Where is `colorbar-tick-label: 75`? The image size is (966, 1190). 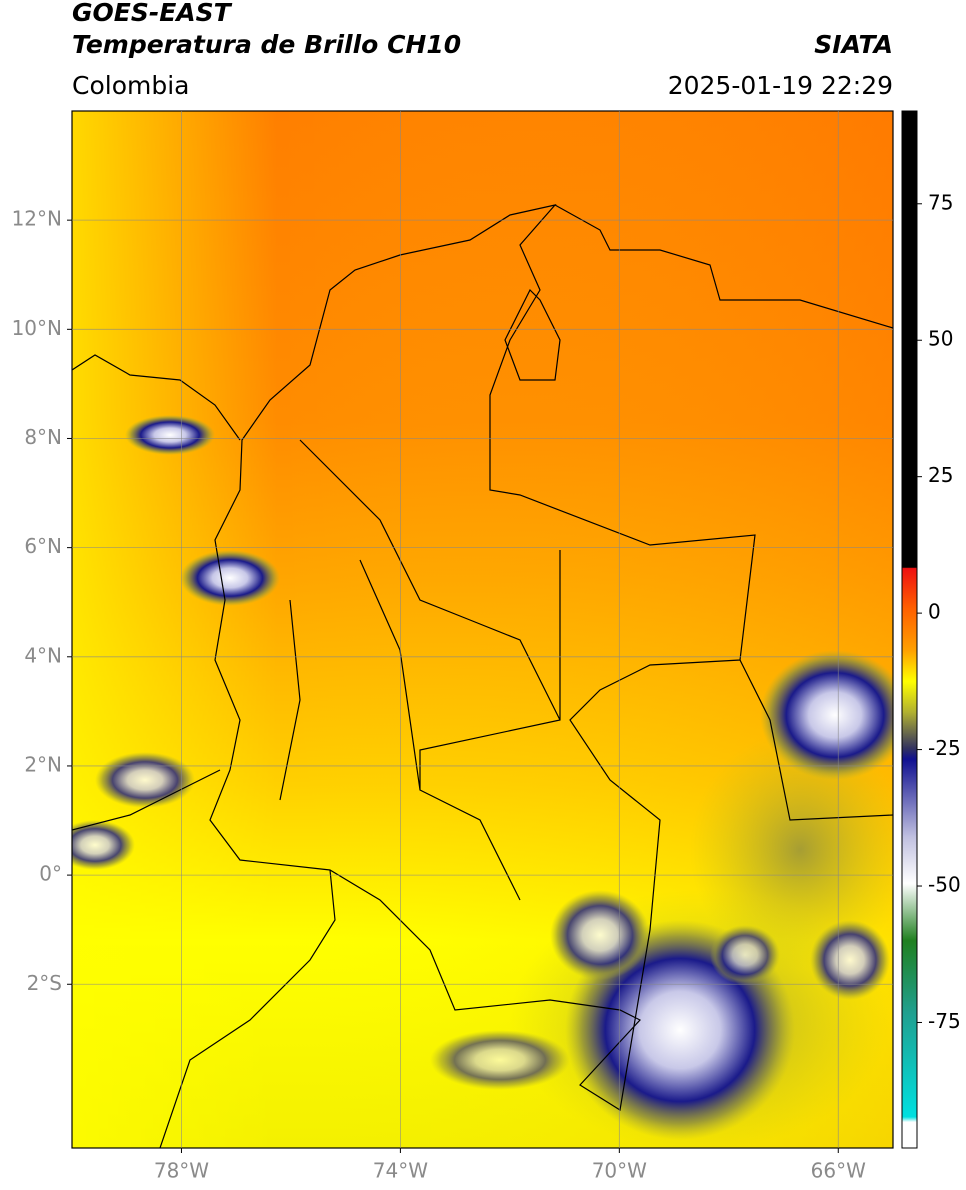 colorbar-tick-label: 75 is located at coordinates (940, 202).